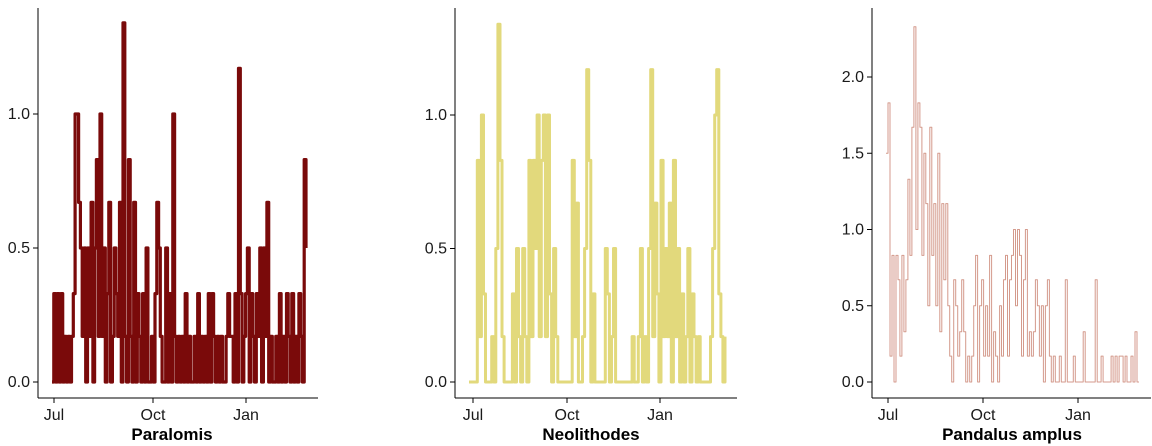 This screenshot has width=1152, height=446. What do you see at coordinates (1012, 434) in the screenshot?
I see `panel-title: Pandalus amplus` at bounding box center [1012, 434].